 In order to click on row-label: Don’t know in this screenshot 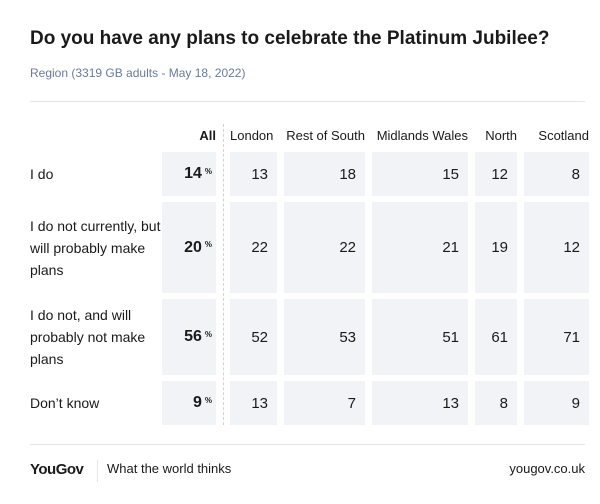, I will do `click(65, 403)`.